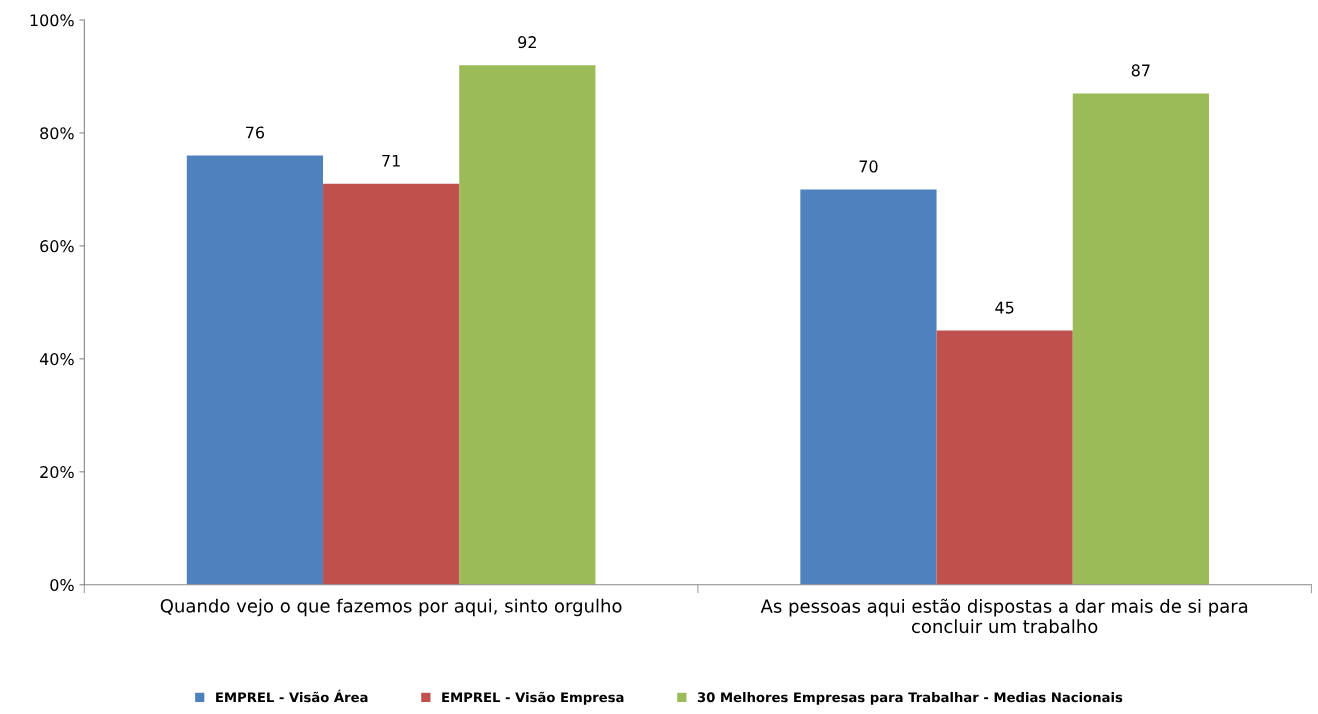  I want to click on legend-label: EMPREL - Visão Área, so click(292, 696).